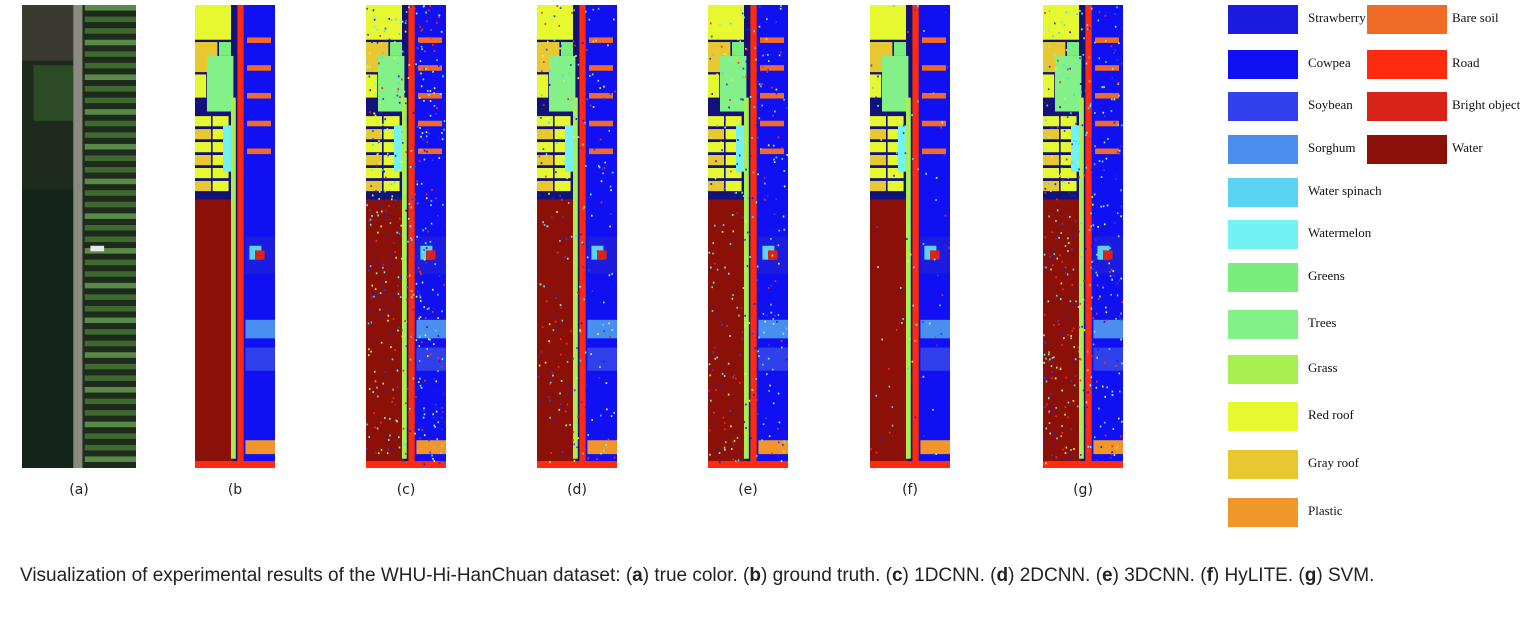 The image size is (1536, 633). Describe the element at coordinates (110, 459) in the screenshot. I see `image-region` at that location.